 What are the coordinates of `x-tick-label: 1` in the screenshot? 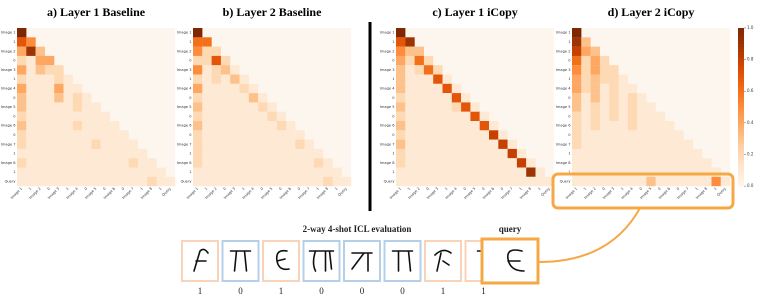 It's located at (160, 189).